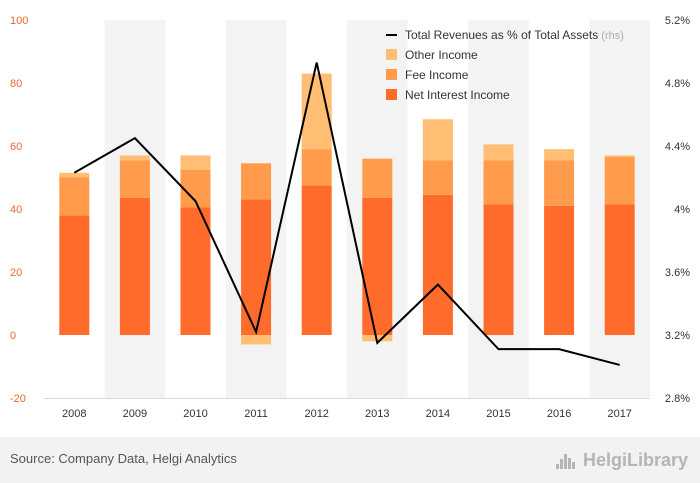 The image size is (700, 483). I want to click on bar-net-interest-income-2017, so click(619, 269).